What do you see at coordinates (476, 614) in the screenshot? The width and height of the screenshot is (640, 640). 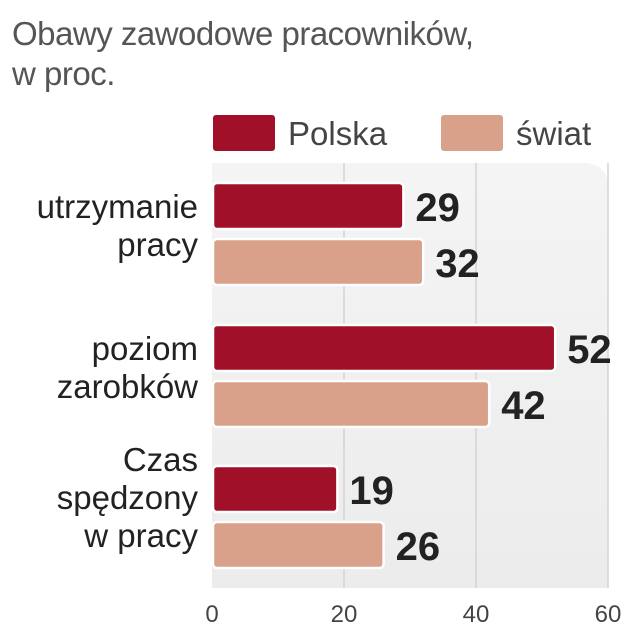 I see `x-tick-label: 40` at bounding box center [476, 614].